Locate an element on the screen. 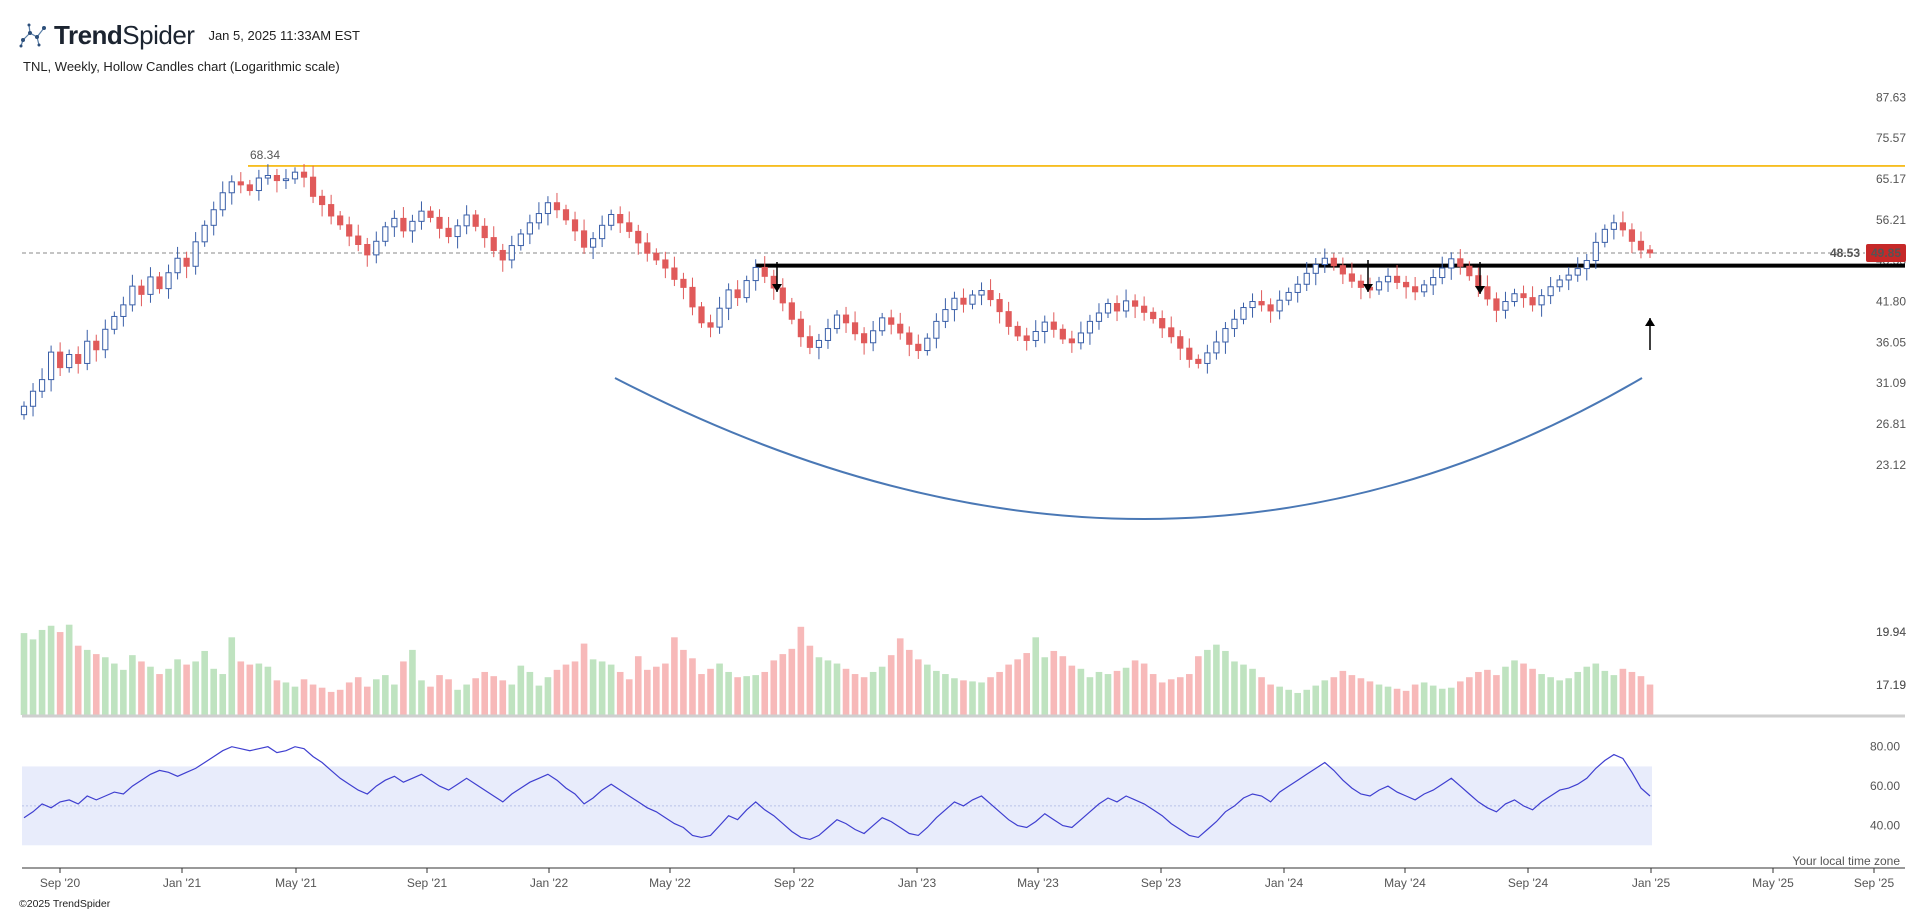 This screenshot has width=1930, height=915. price-axis-tick: 87.63 is located at coordinates (1891, 97).